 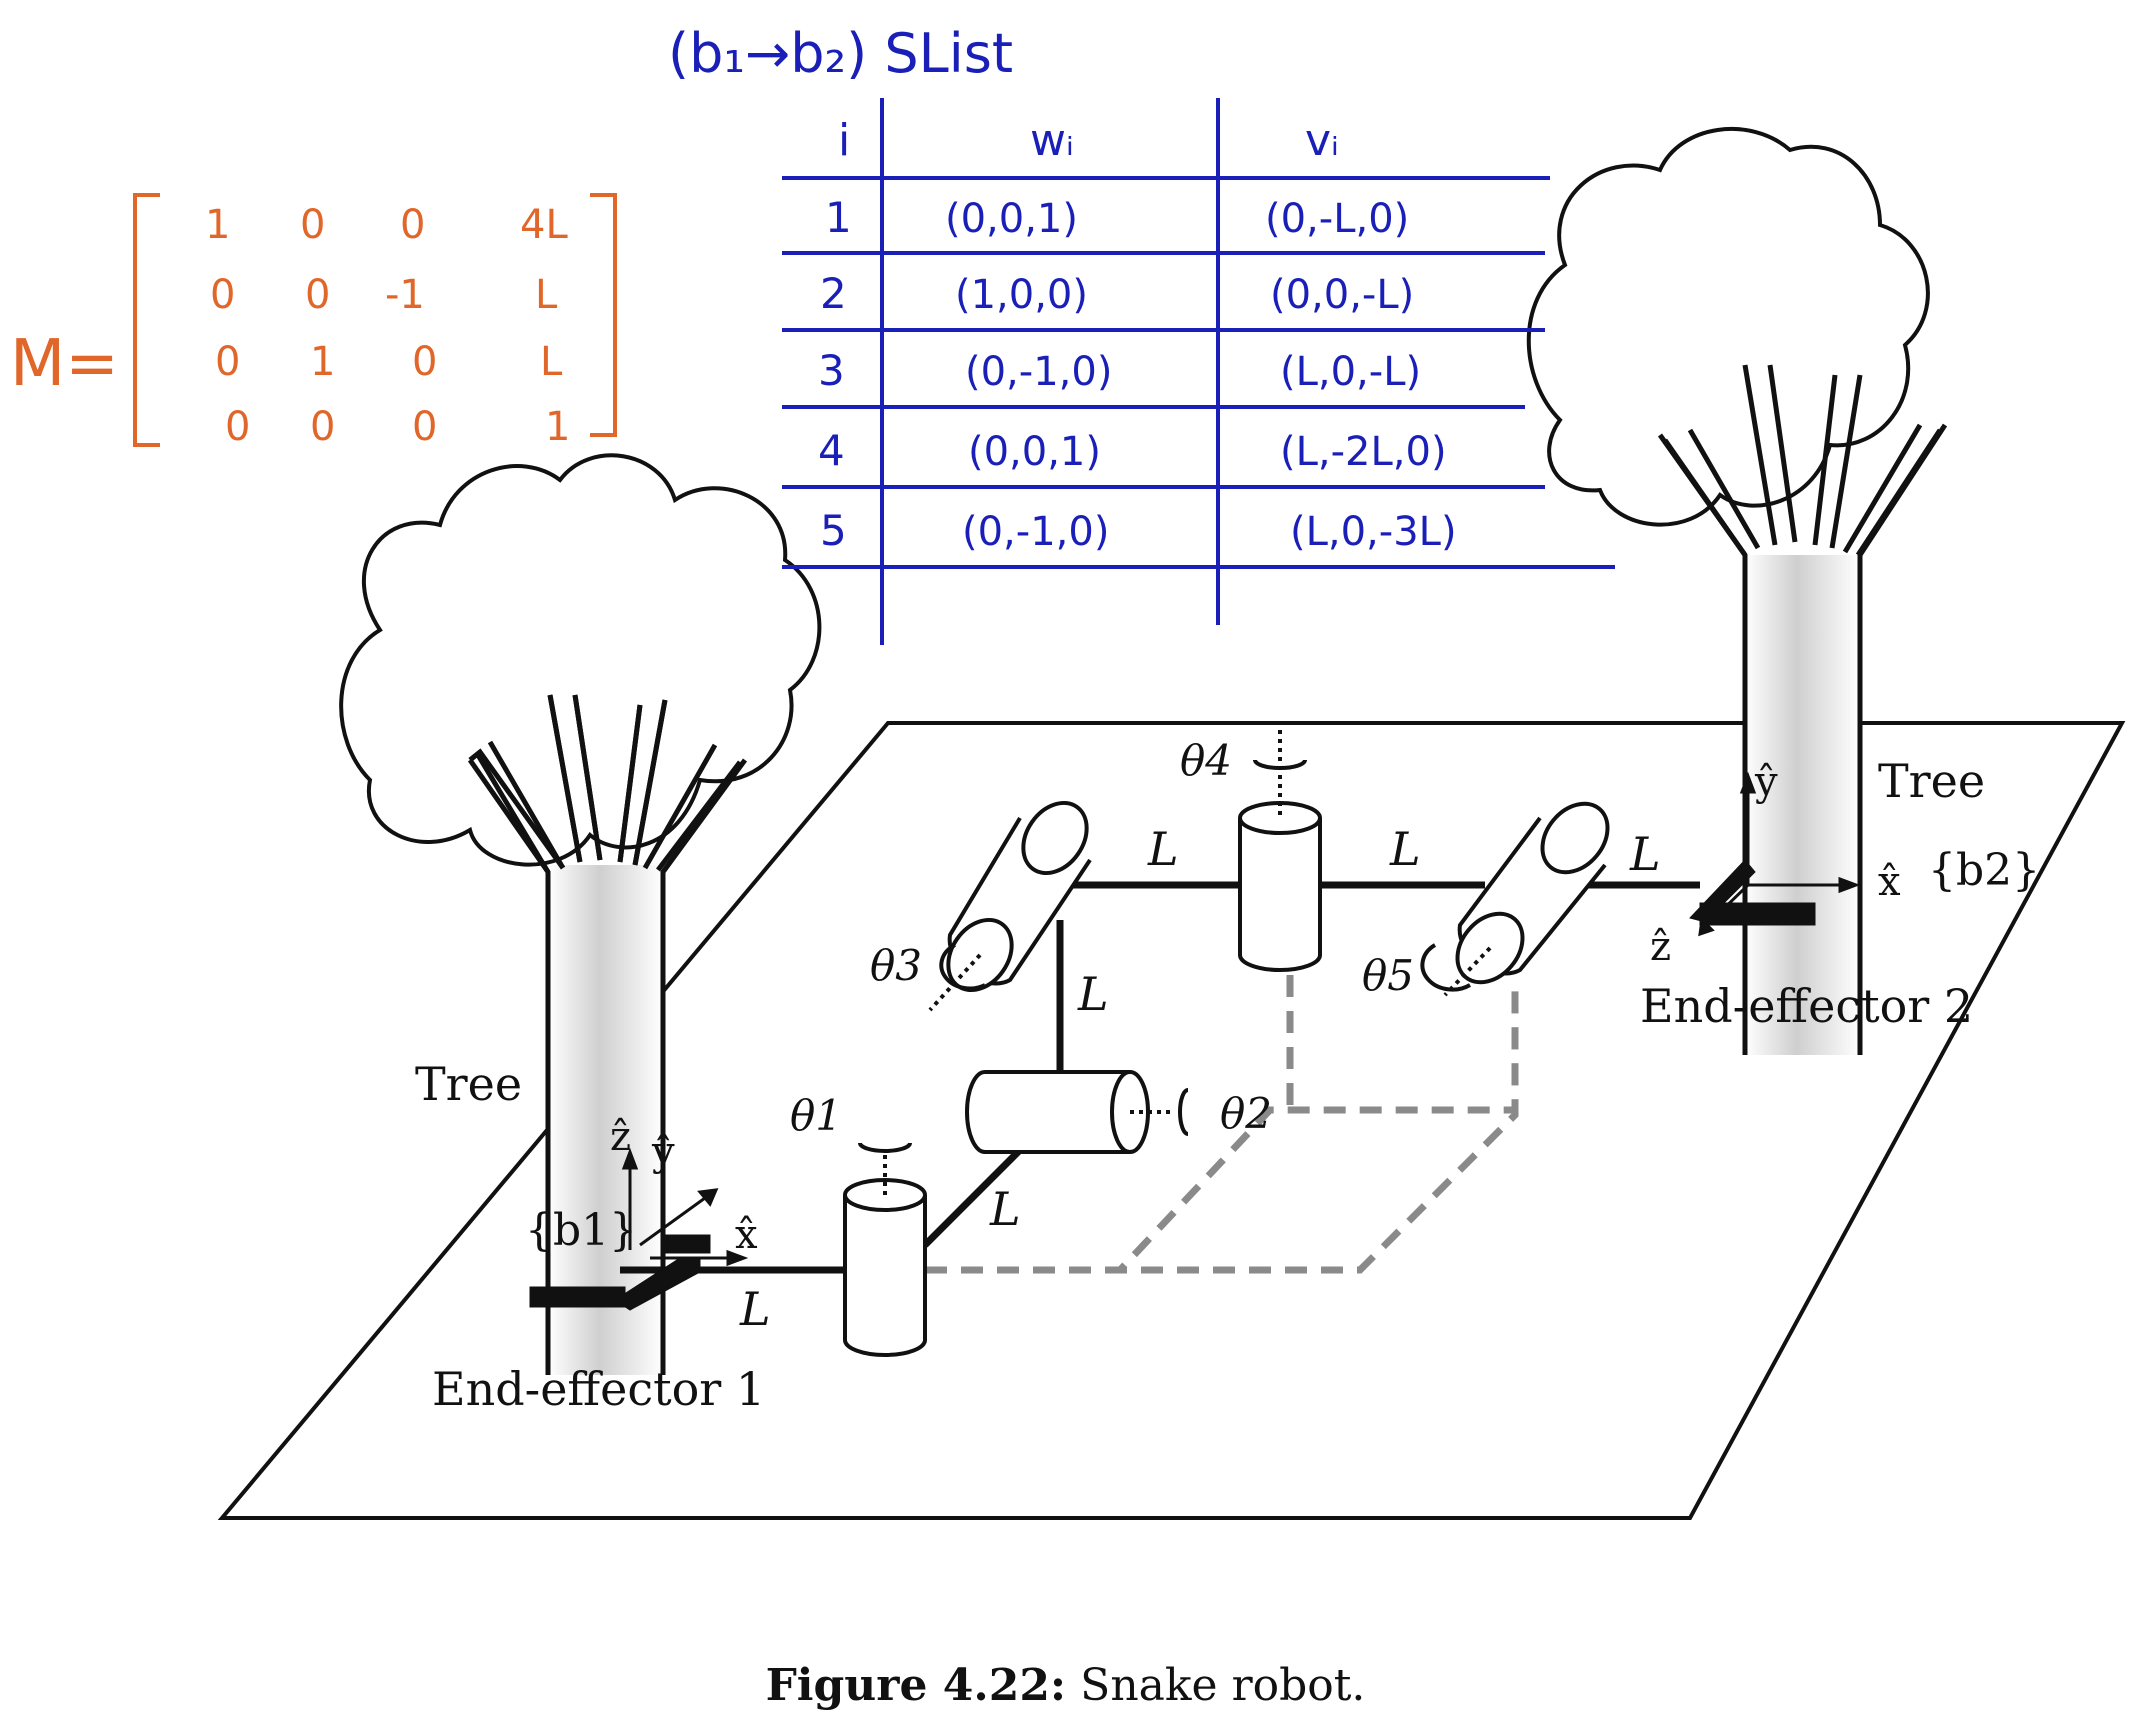 I want to click on joint-label-theta4: θ4, so click(x=1206, y=760).